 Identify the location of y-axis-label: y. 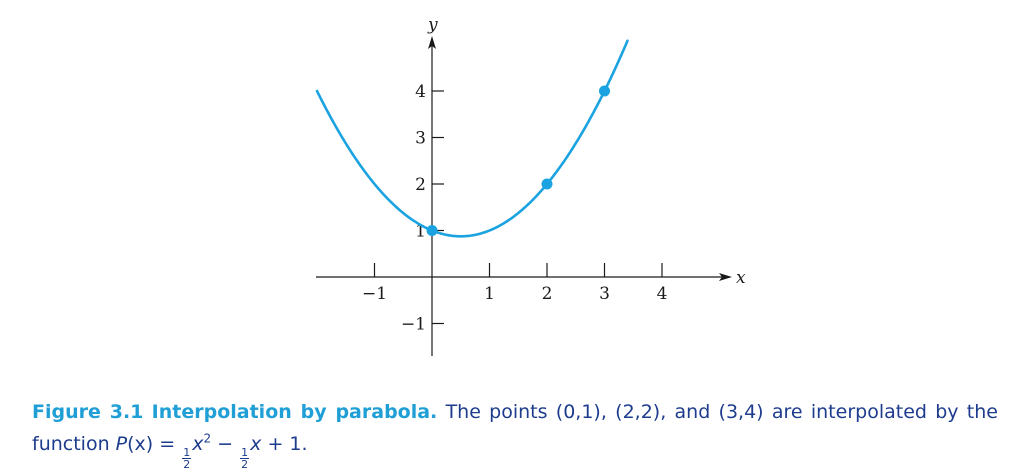
(432, 25).